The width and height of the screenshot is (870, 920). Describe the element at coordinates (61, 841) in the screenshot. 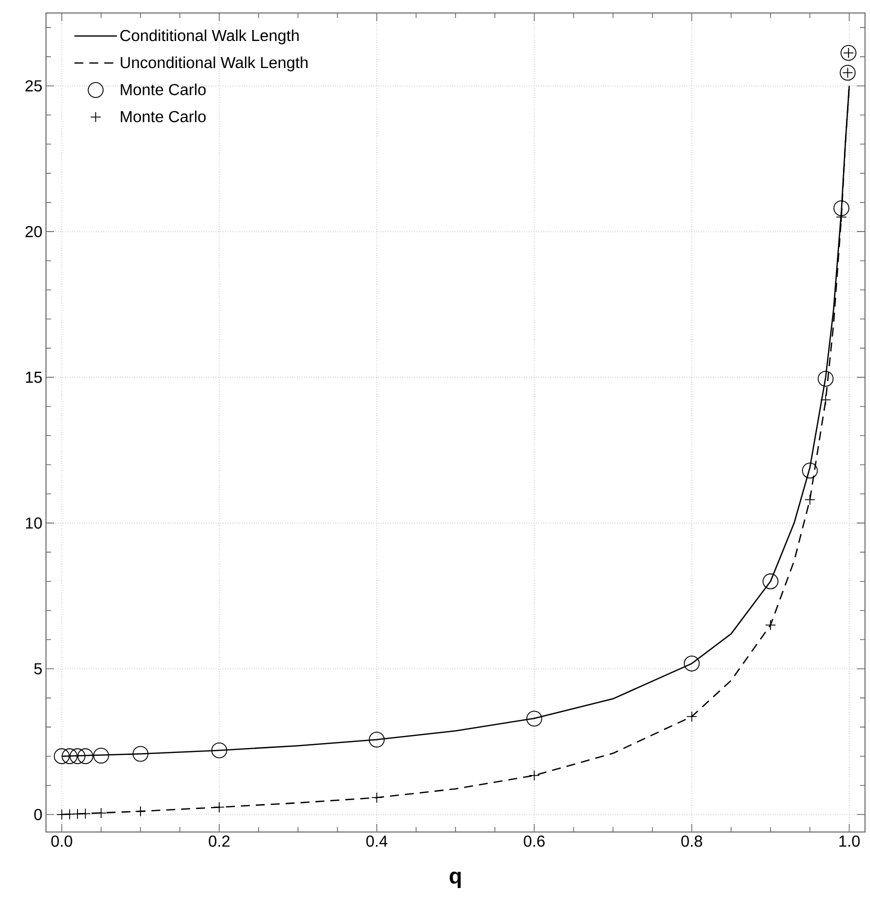

I see `x-tick-label: 0.0` at that location.